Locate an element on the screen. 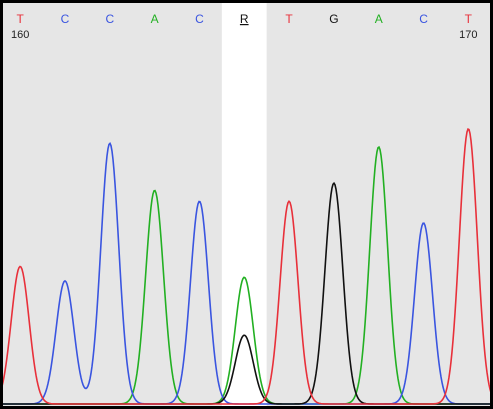 This screenshot has width=493, height=409. label-layer: T C C A C R T G A C T 160 170 is located at coordinates (244, 26).